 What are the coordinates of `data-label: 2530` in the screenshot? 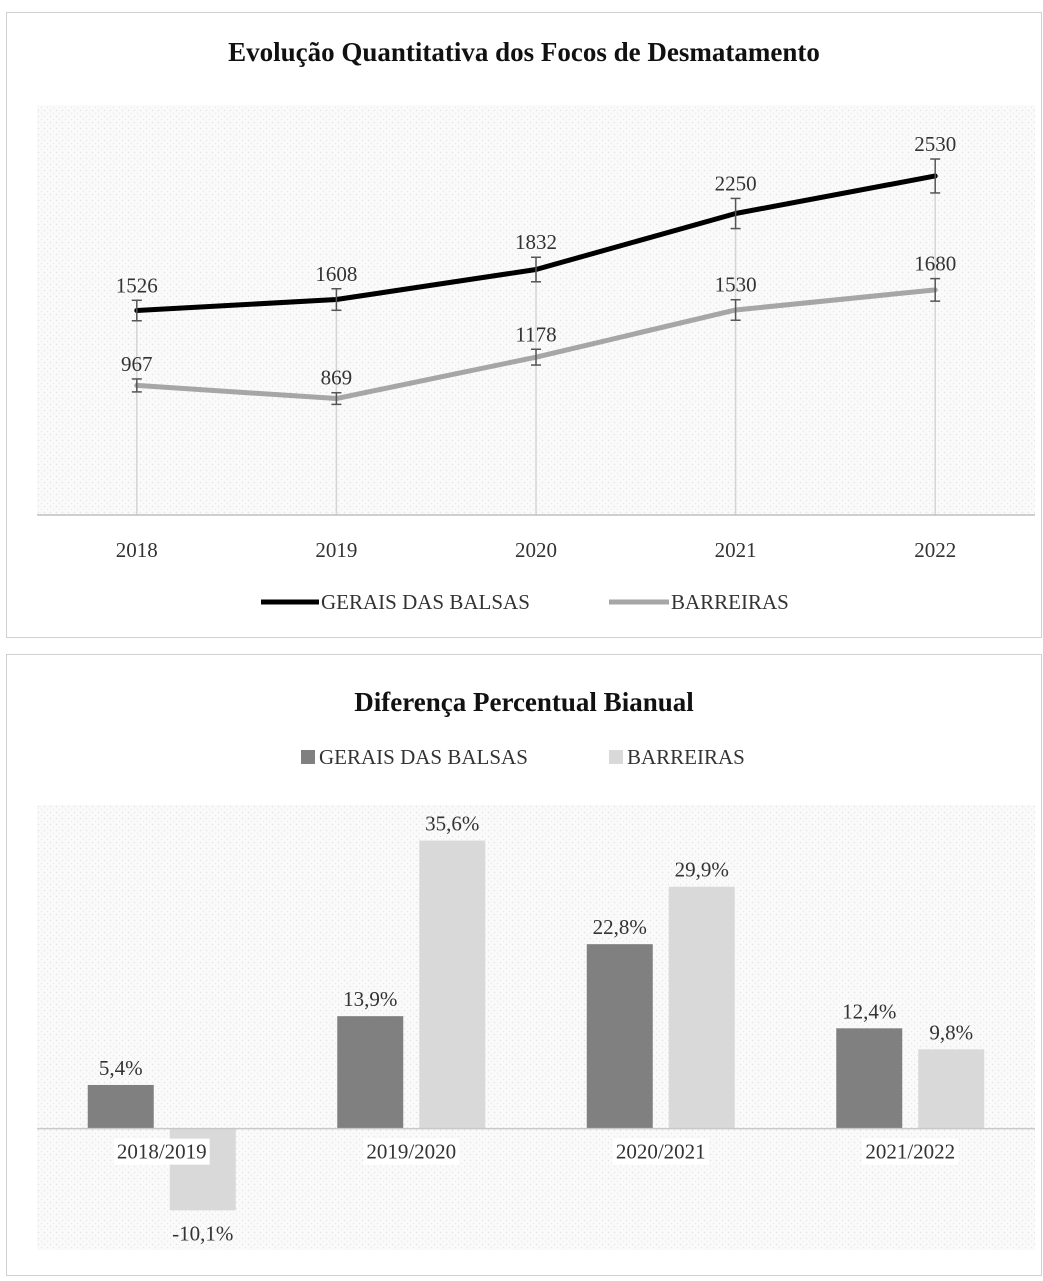 It's located at (935, 144).